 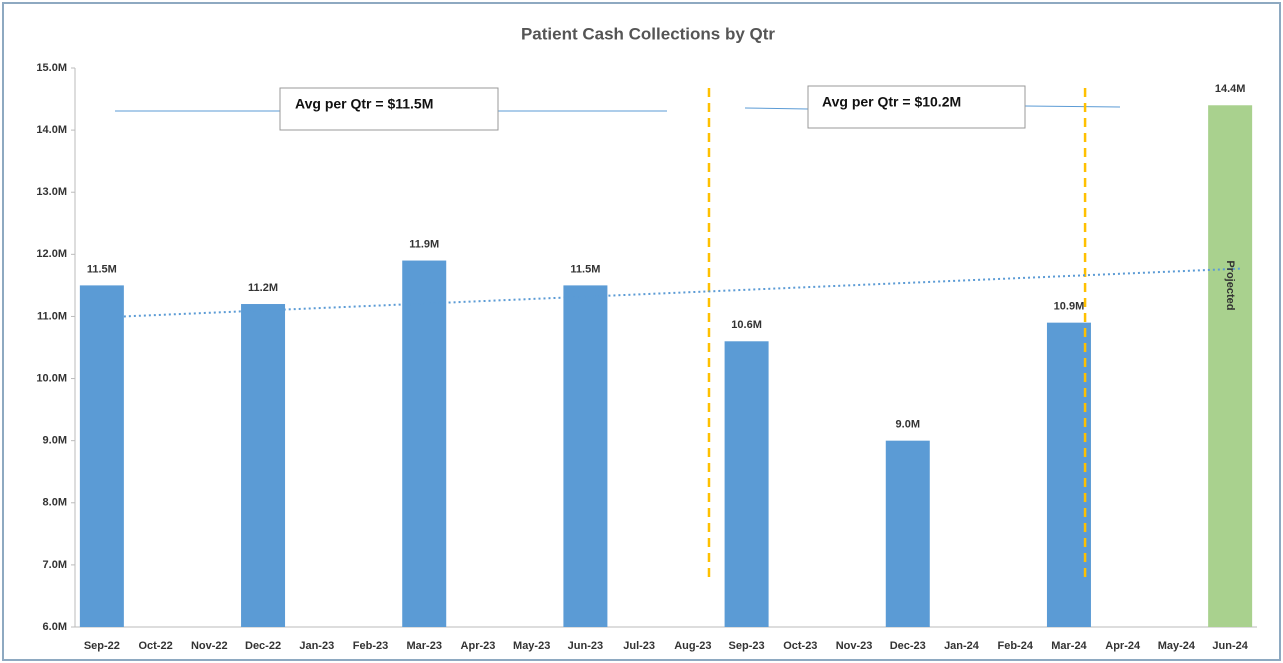 What do you see at coordinates (531, 646) in the screenshot?
I see `x-tick-label: May-23` at bounding box center [531, 646].